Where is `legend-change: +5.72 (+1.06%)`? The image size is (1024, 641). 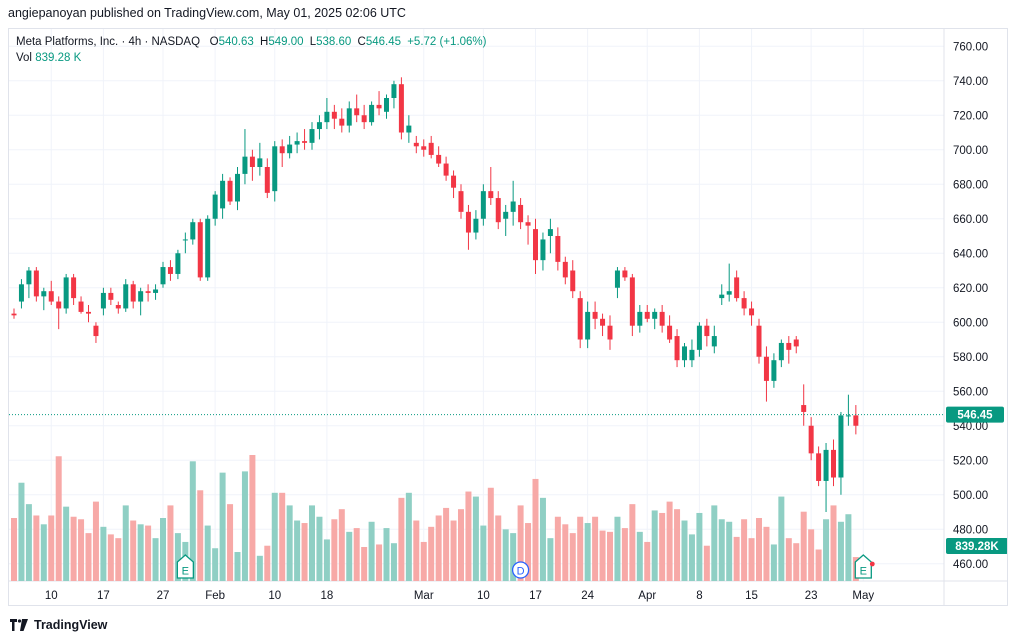 legend-change: +5.72 (+1.06%) is located at coordinates (447, 42).